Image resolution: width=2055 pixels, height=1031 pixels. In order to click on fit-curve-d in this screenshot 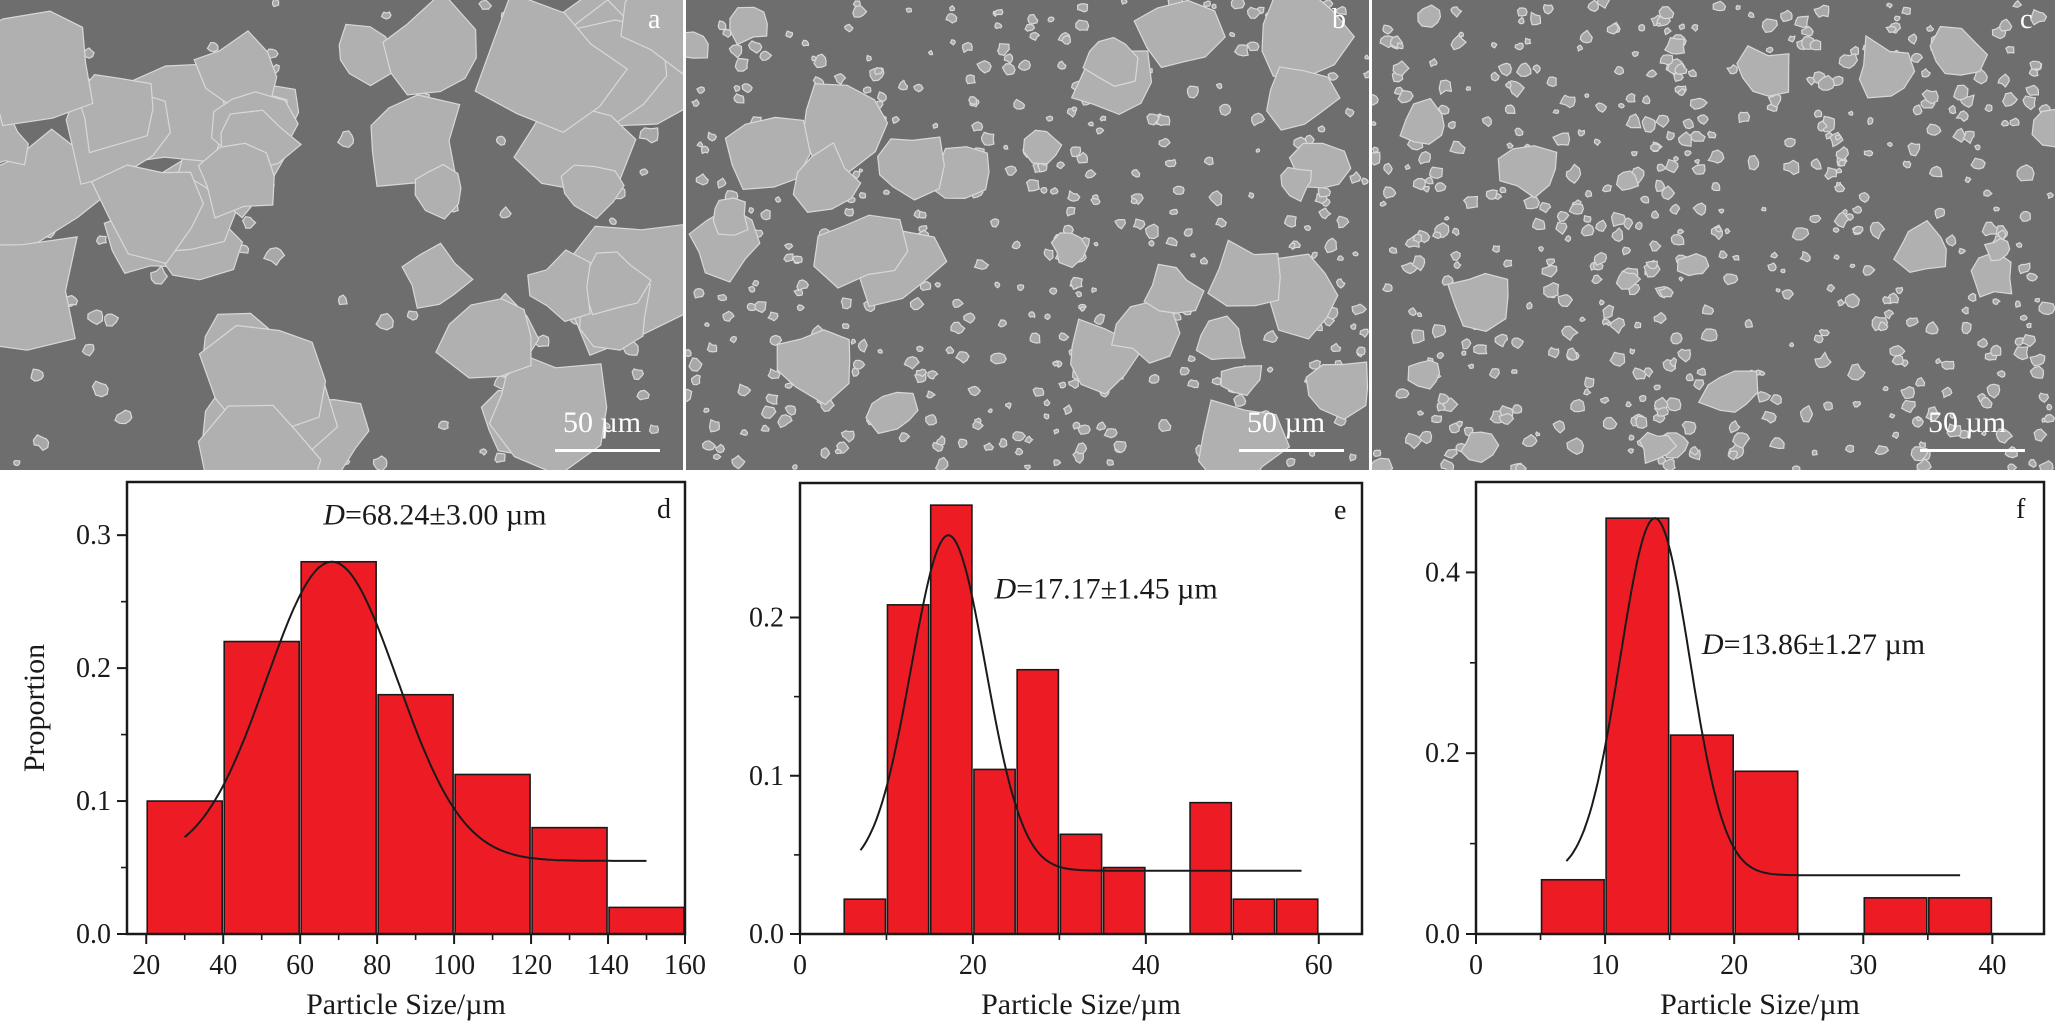, I will do `click(415, 711)`.